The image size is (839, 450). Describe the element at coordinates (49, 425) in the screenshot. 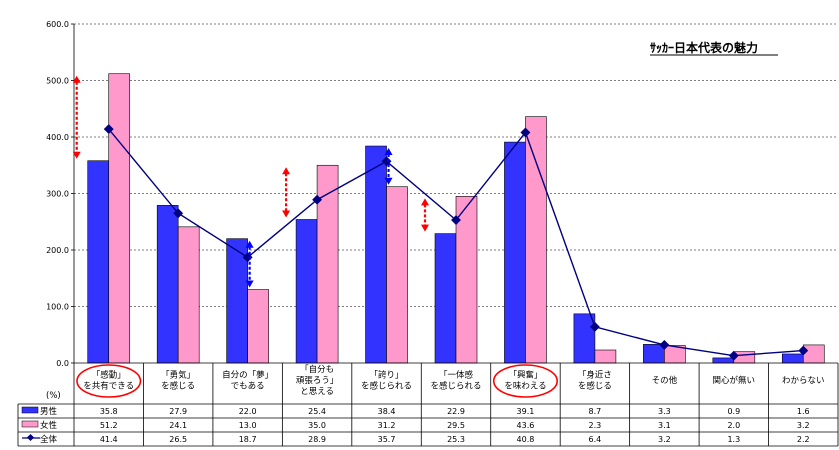

I see `legend-label: 女性` at that location.